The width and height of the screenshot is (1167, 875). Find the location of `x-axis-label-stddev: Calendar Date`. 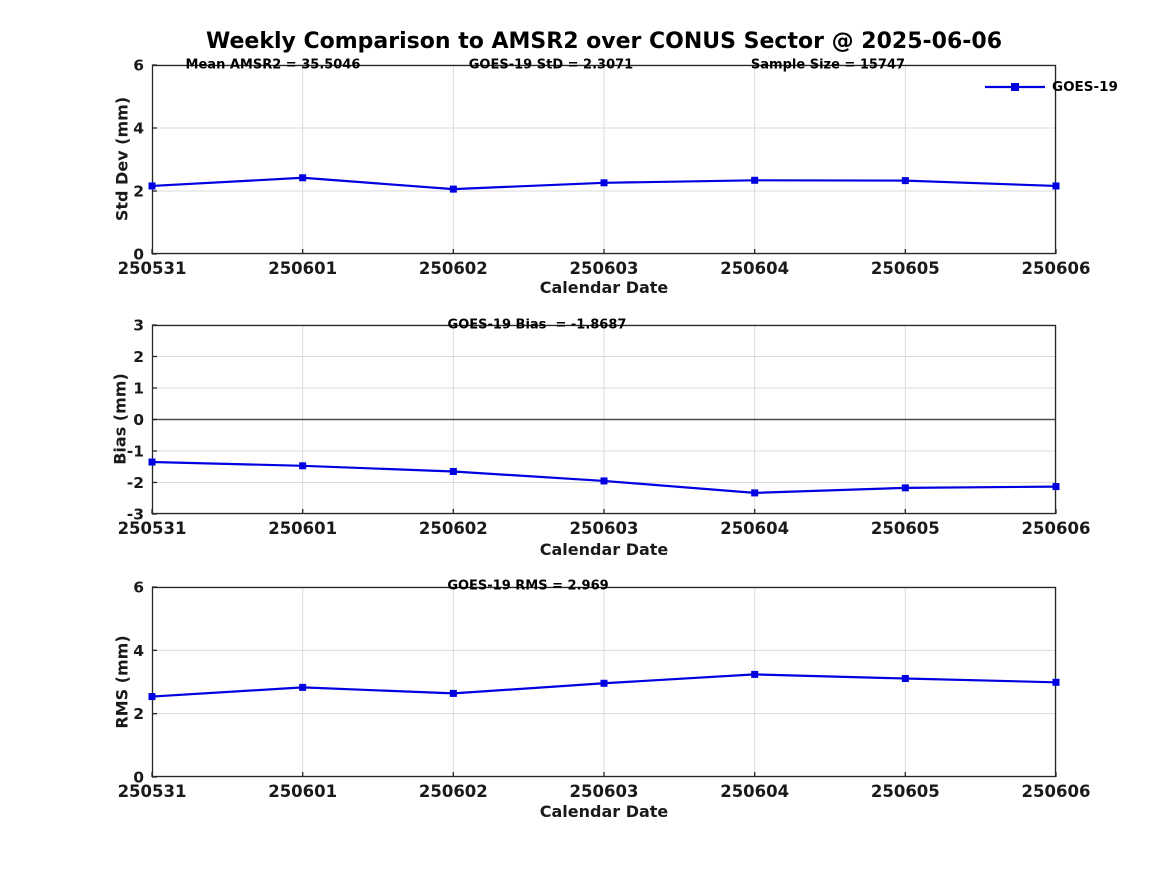

x-axis-label-stddev: Calendar Date is located at coordinates (604, 287).